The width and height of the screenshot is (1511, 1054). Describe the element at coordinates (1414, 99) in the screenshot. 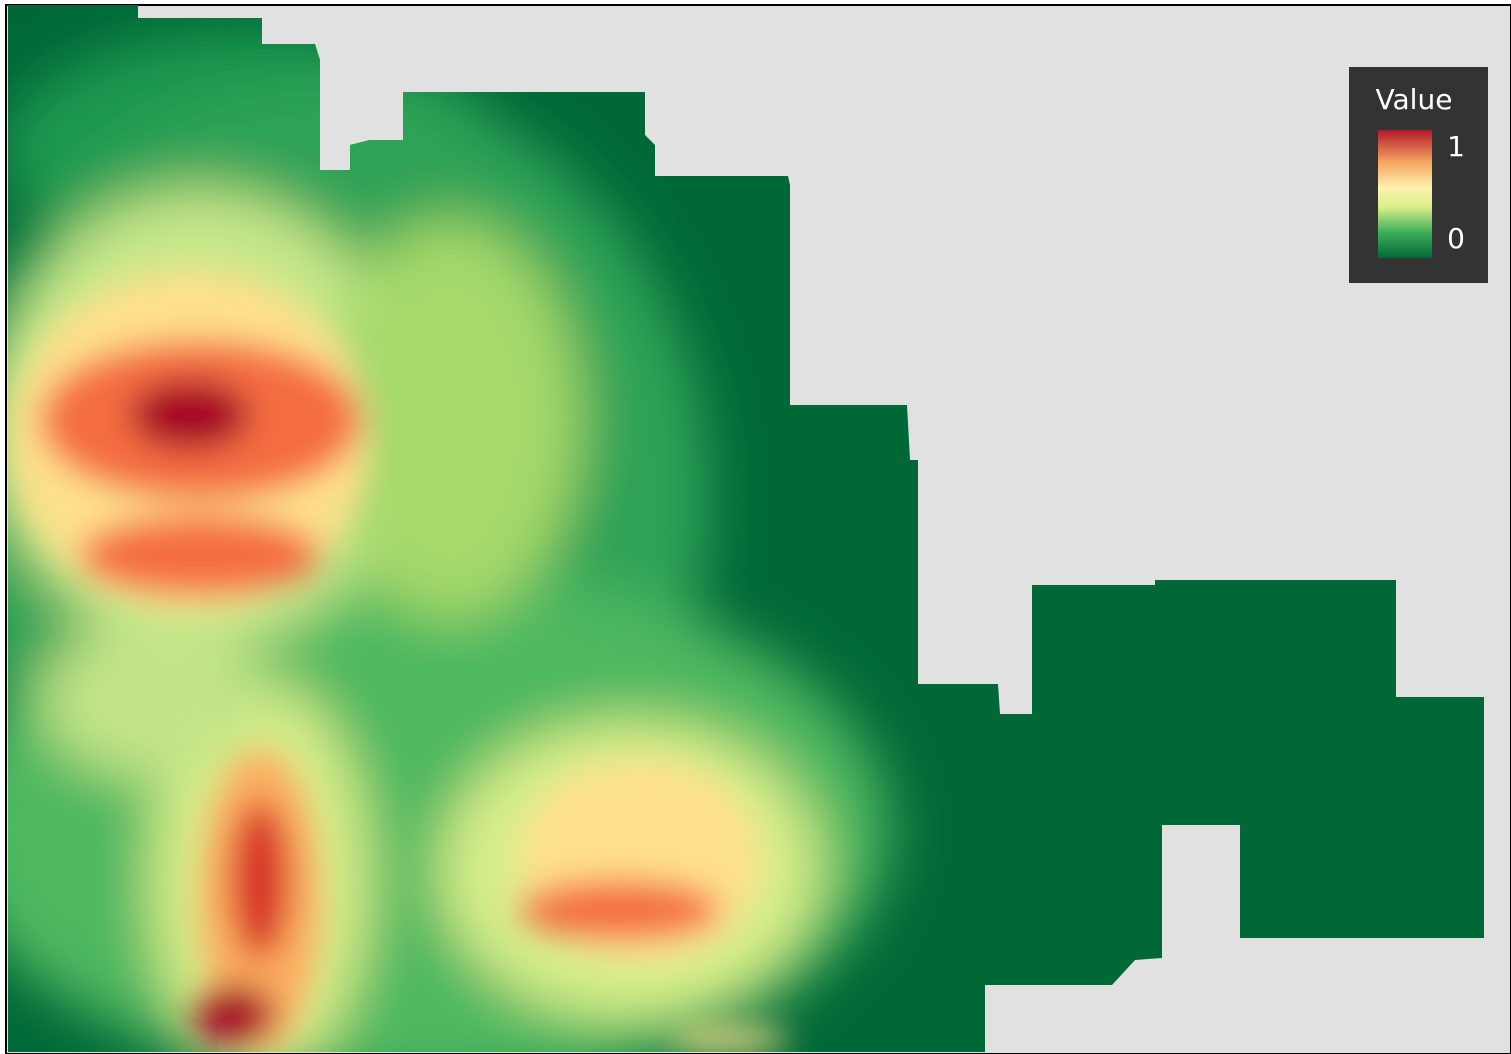

I see `legend-title: Value` at that location.